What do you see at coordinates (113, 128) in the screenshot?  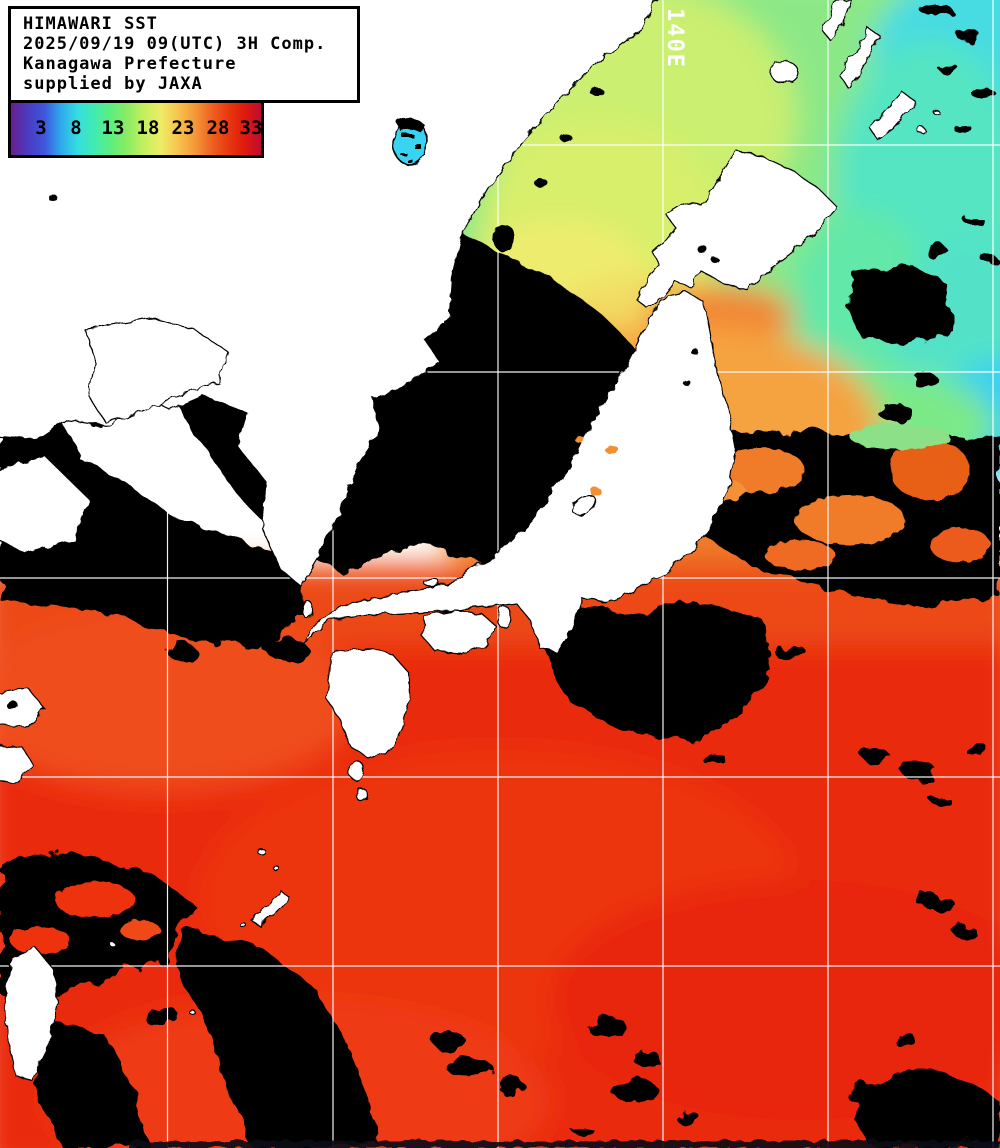 I see `colorbar-tick: 13` at bounding box center [113, 128].